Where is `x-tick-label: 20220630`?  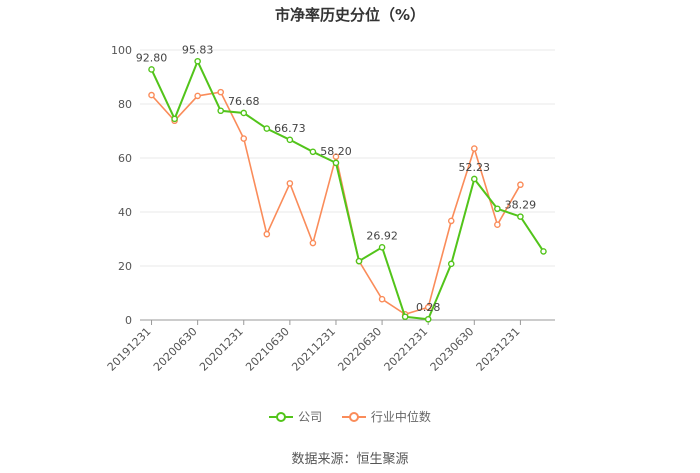
x-tick-label: 20220630 is located at coordinates (359, 349).